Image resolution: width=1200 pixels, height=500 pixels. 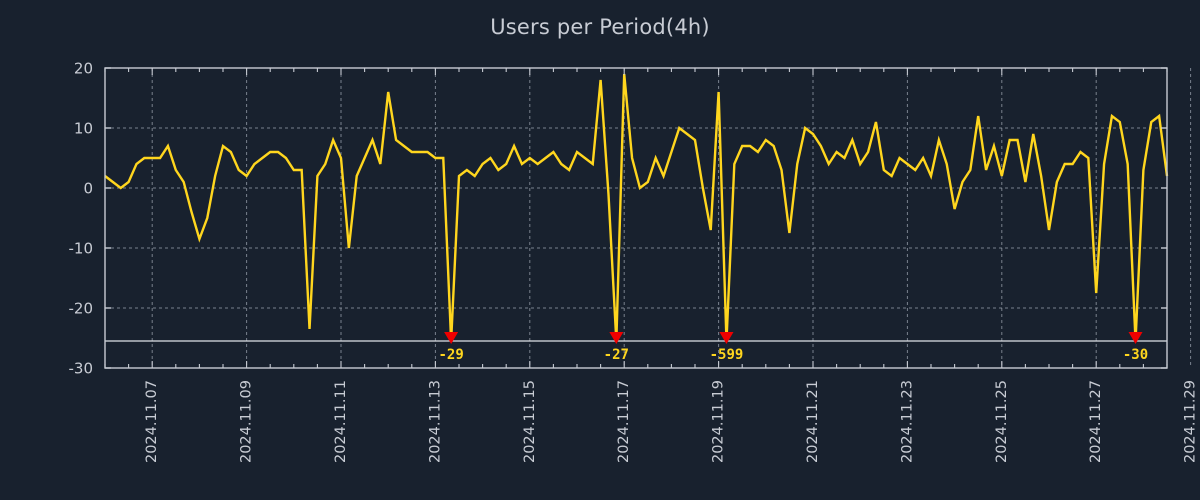 I want to click on y-axis-tick-label: 20, so click(x=83, y=69).